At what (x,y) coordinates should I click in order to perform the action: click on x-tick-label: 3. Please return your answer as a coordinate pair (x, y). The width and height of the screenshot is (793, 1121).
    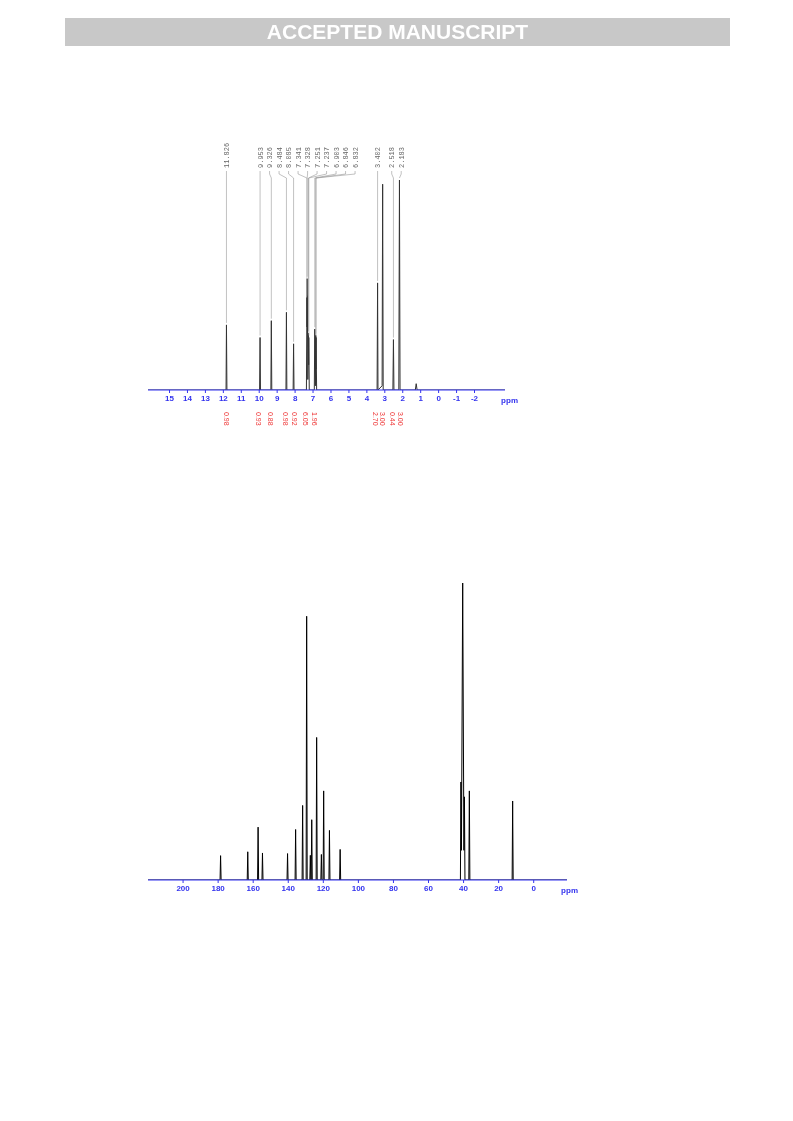
    Looking at the image, I should click on (385, 398).